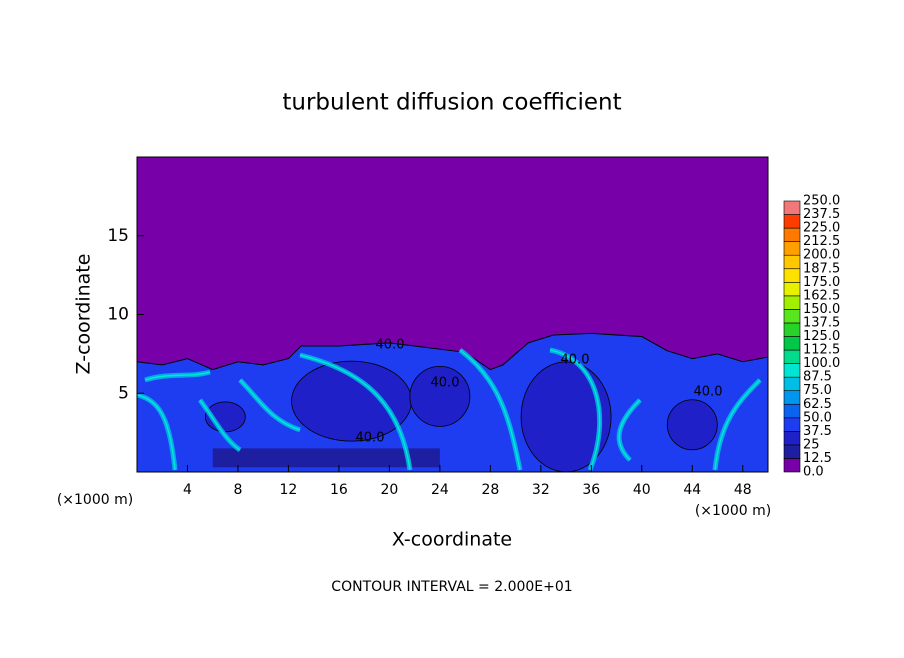 The width and height of the screenshot is (904, 658). What do you see at coordinates (821, 282) in the screenshot?
I see `colorbar-label: 175.0` at bounding box center [821, 282].